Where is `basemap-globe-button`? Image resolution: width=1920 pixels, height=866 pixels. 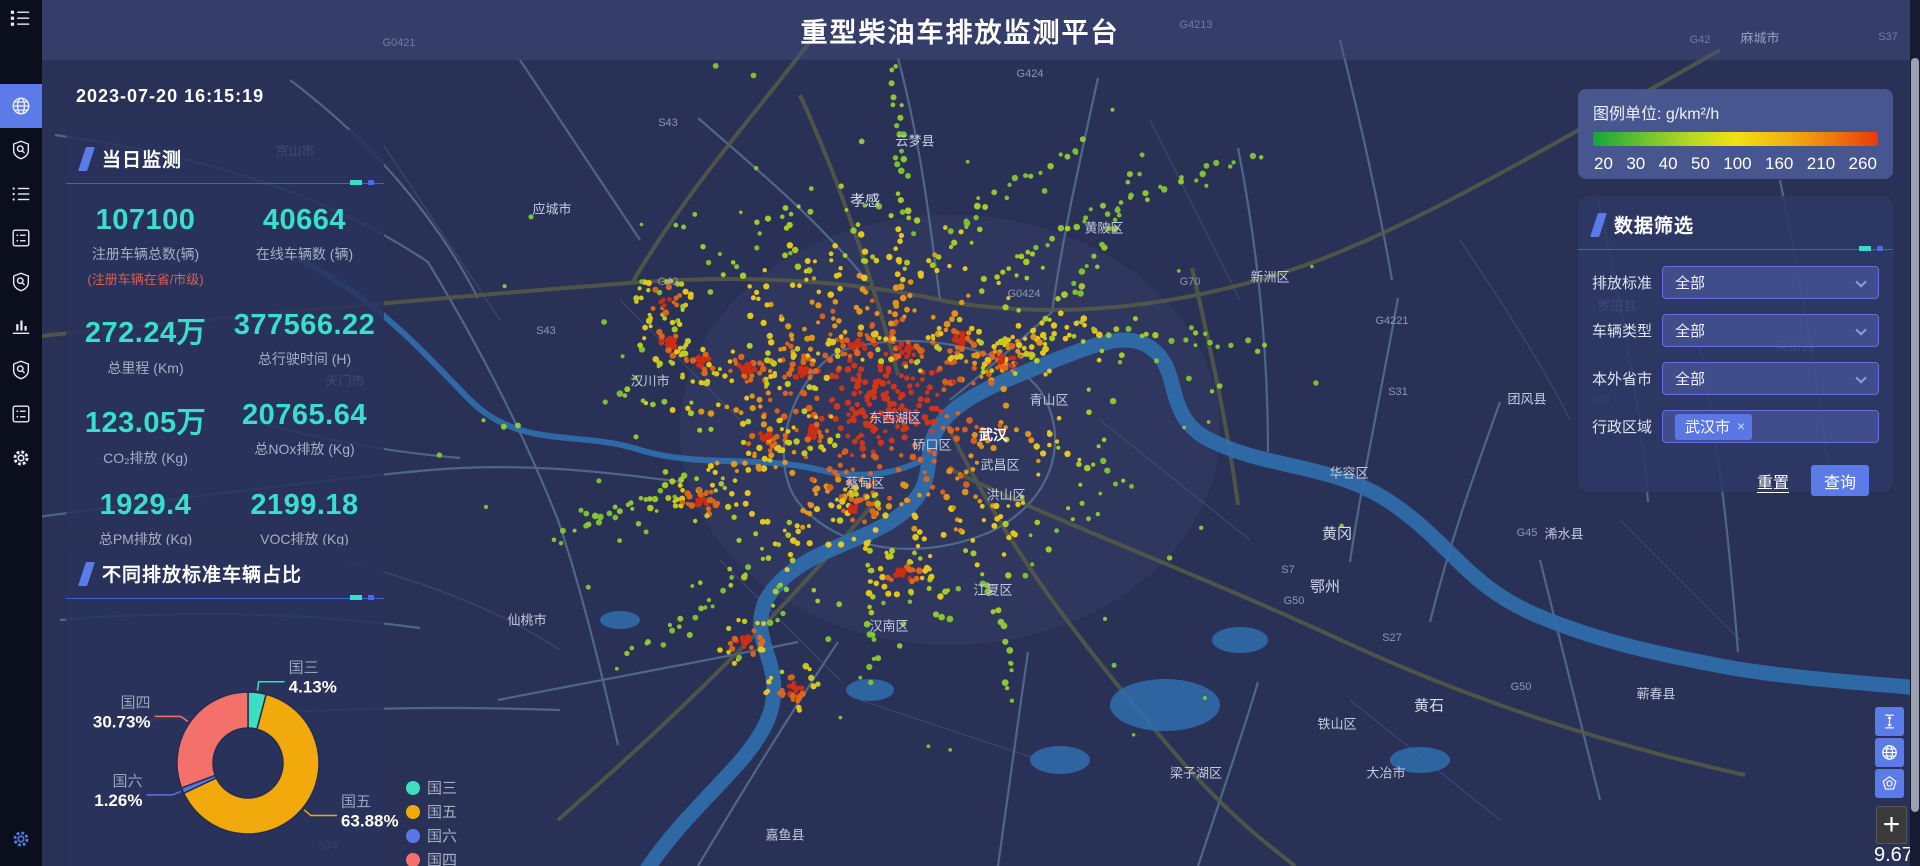 basemap-globe-button is located at coordinates (1889, 752).